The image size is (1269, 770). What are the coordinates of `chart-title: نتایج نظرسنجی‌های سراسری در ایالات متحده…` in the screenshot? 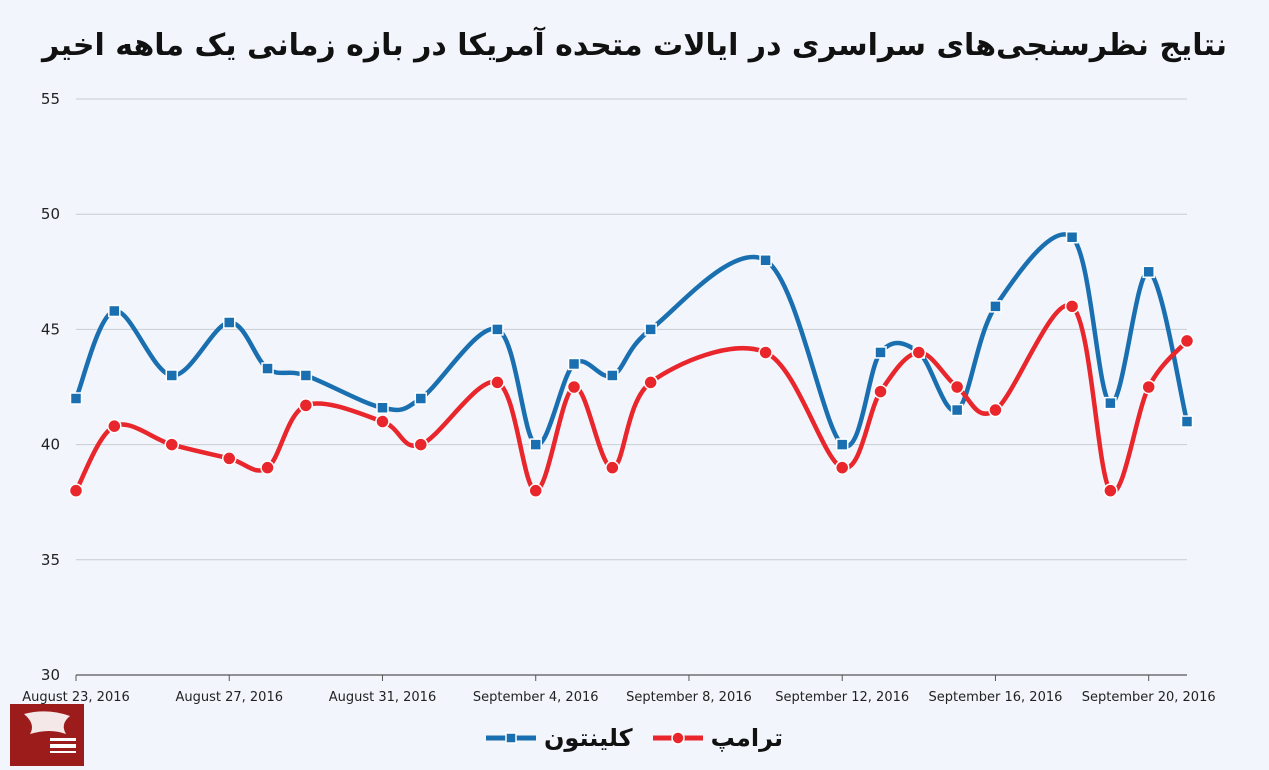 It's located at (634, 45).